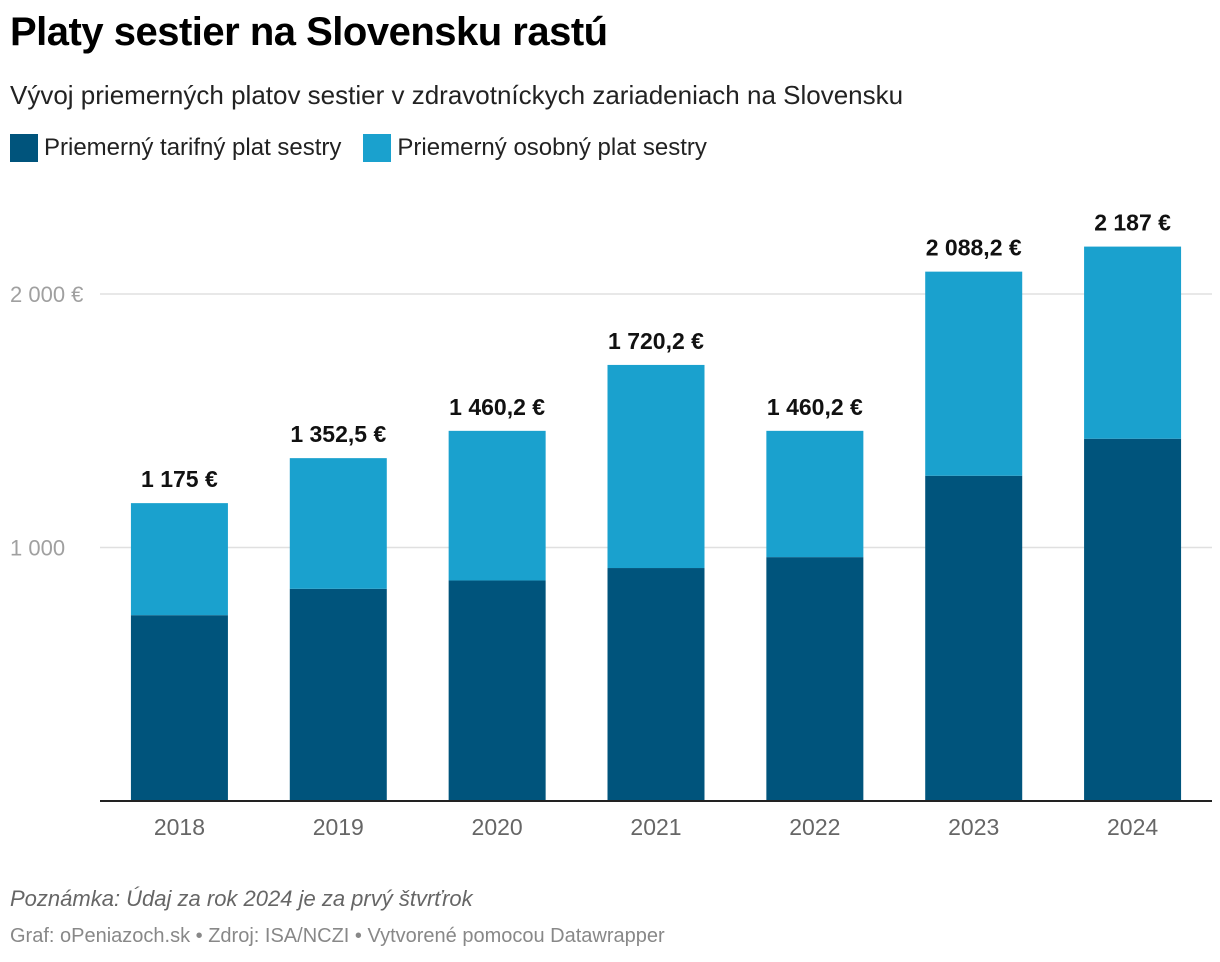  What do you see at coordinates (497, 827) in the screenshot?
I see `x-tick-label: 2020` at bounding box center [497, 827].